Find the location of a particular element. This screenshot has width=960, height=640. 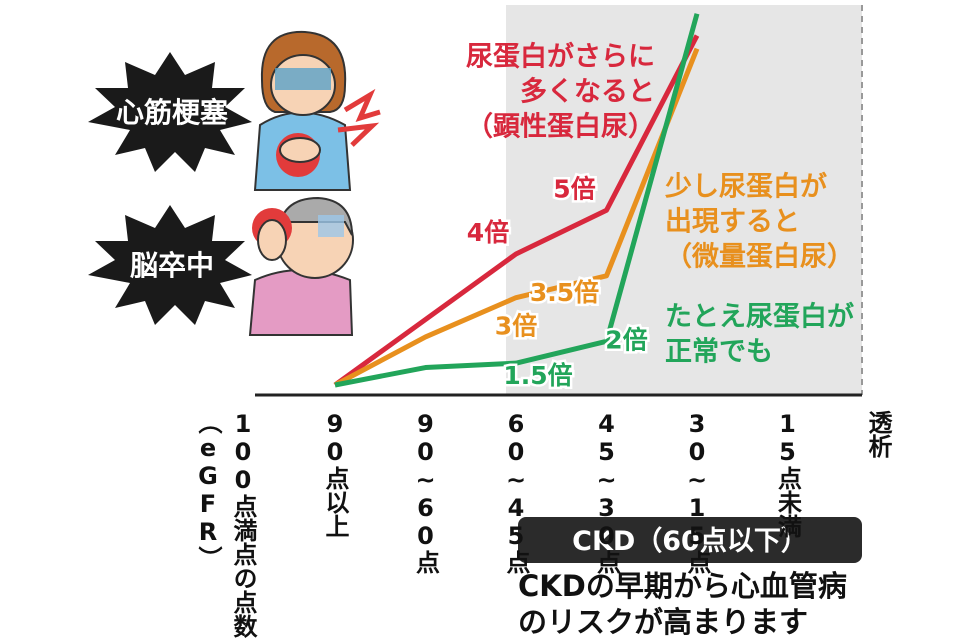

value-label: 2倍 is located at coordinates (626, 339).